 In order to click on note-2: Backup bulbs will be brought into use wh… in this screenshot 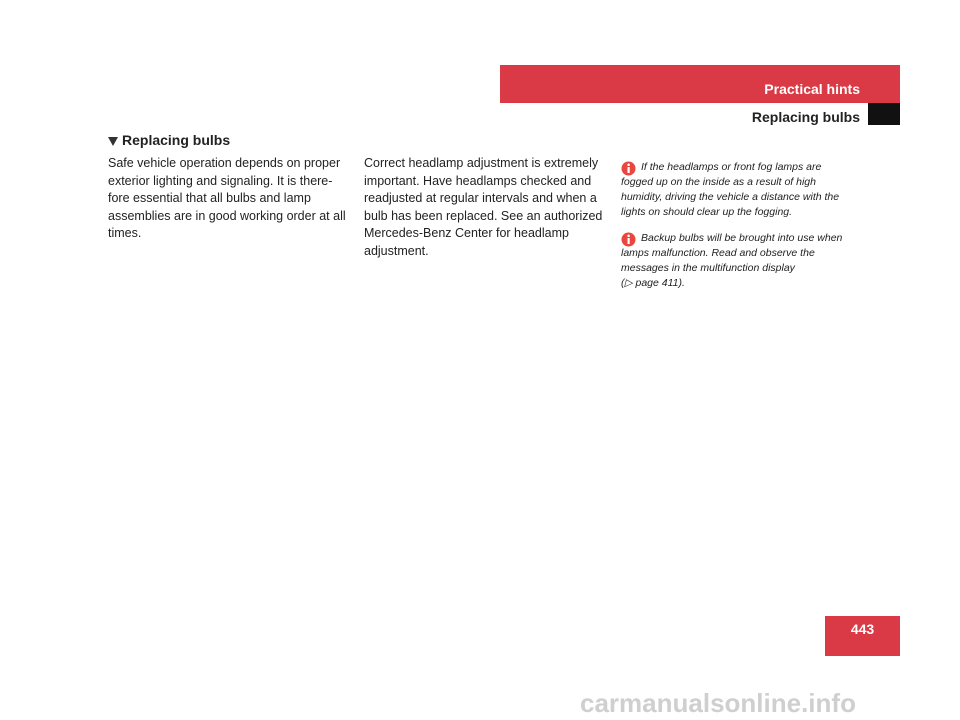, I will do `click(731, 261)`.